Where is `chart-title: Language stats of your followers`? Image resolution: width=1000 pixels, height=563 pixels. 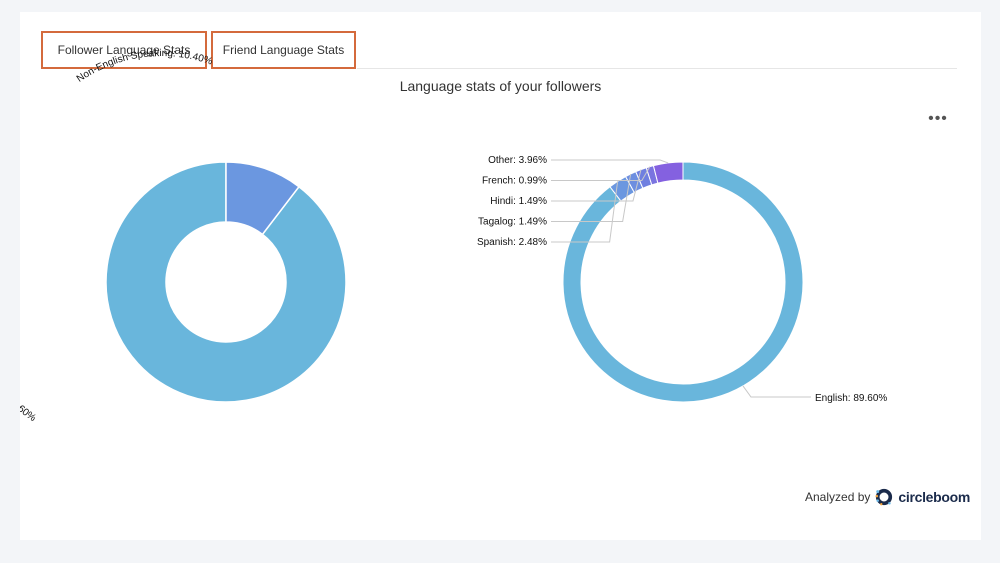 chart-title: Language stats of your followers is located at coordinates (500, 86).